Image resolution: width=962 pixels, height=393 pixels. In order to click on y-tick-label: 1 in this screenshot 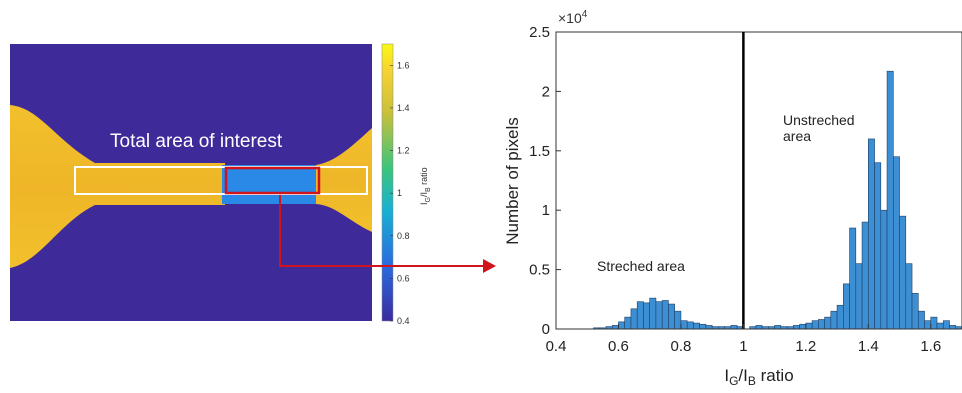, I will do `click(546, 210)`.